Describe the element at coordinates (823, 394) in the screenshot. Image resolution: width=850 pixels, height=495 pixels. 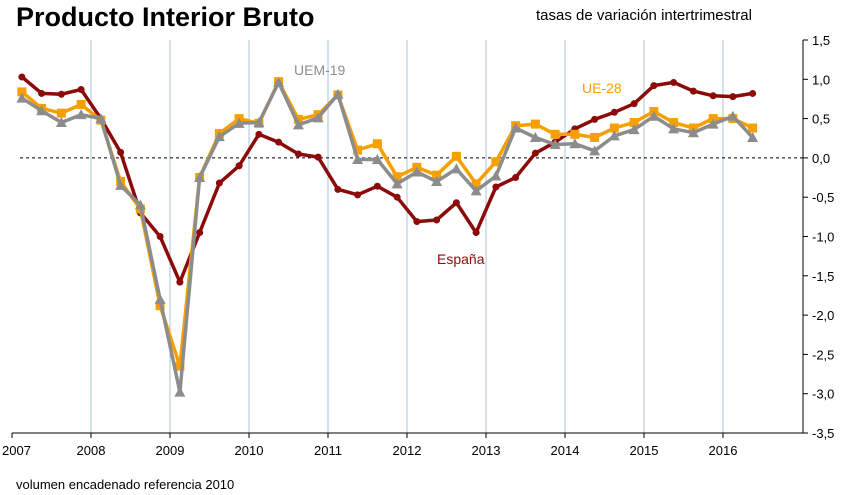
I see `y-tick-label: -3,0` at that location.